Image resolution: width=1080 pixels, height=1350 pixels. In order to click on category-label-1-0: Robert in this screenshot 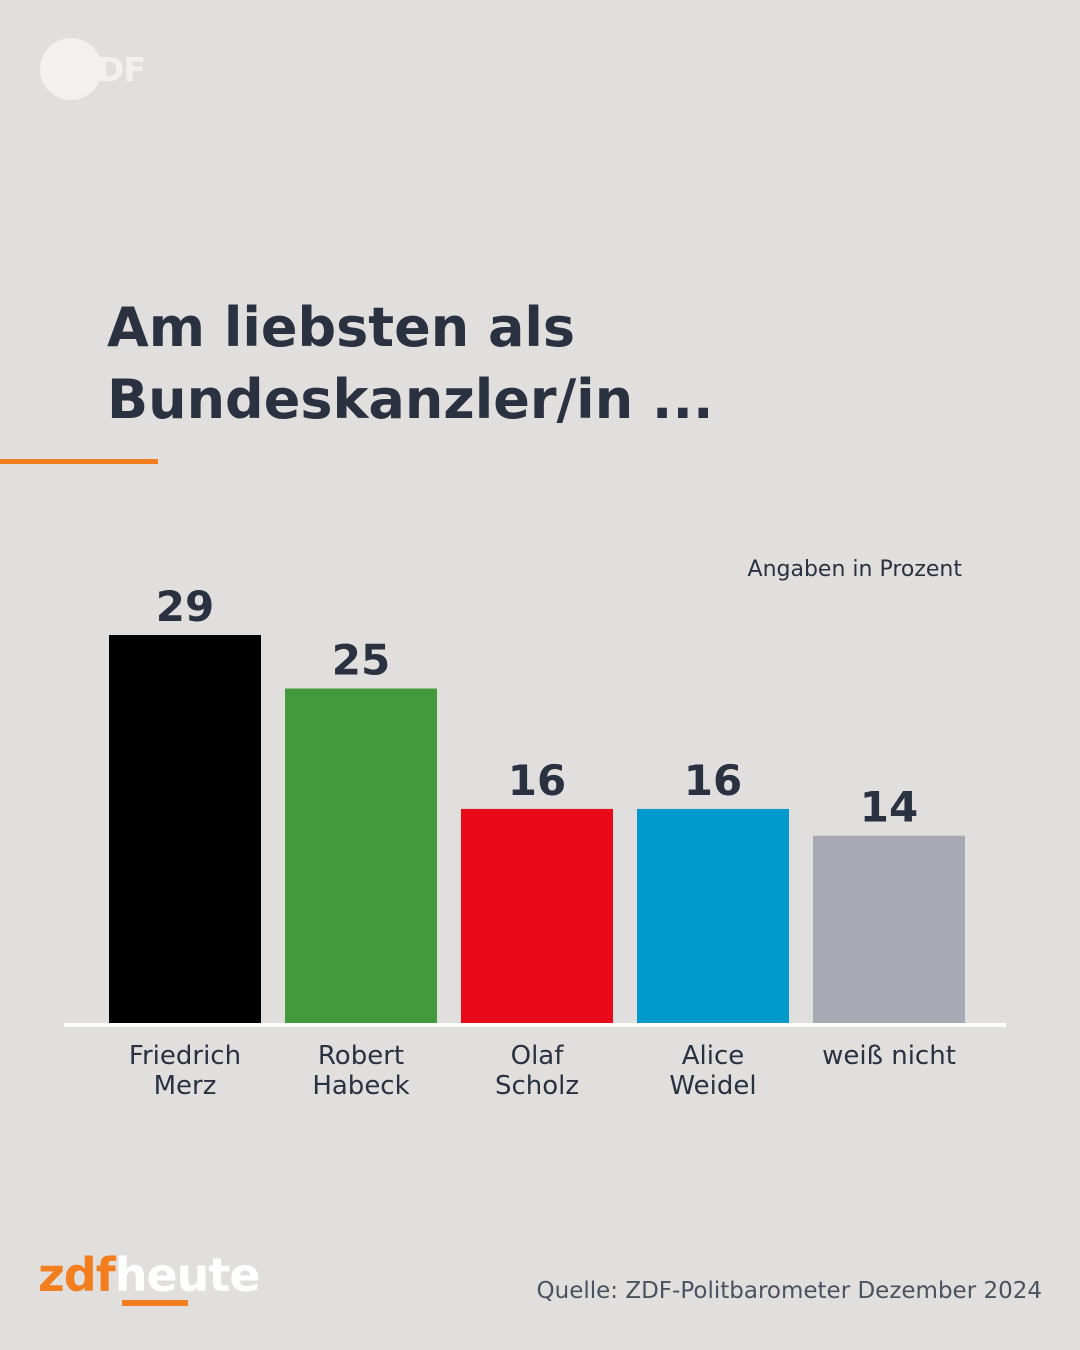, I will do `click(361, 1056)`.